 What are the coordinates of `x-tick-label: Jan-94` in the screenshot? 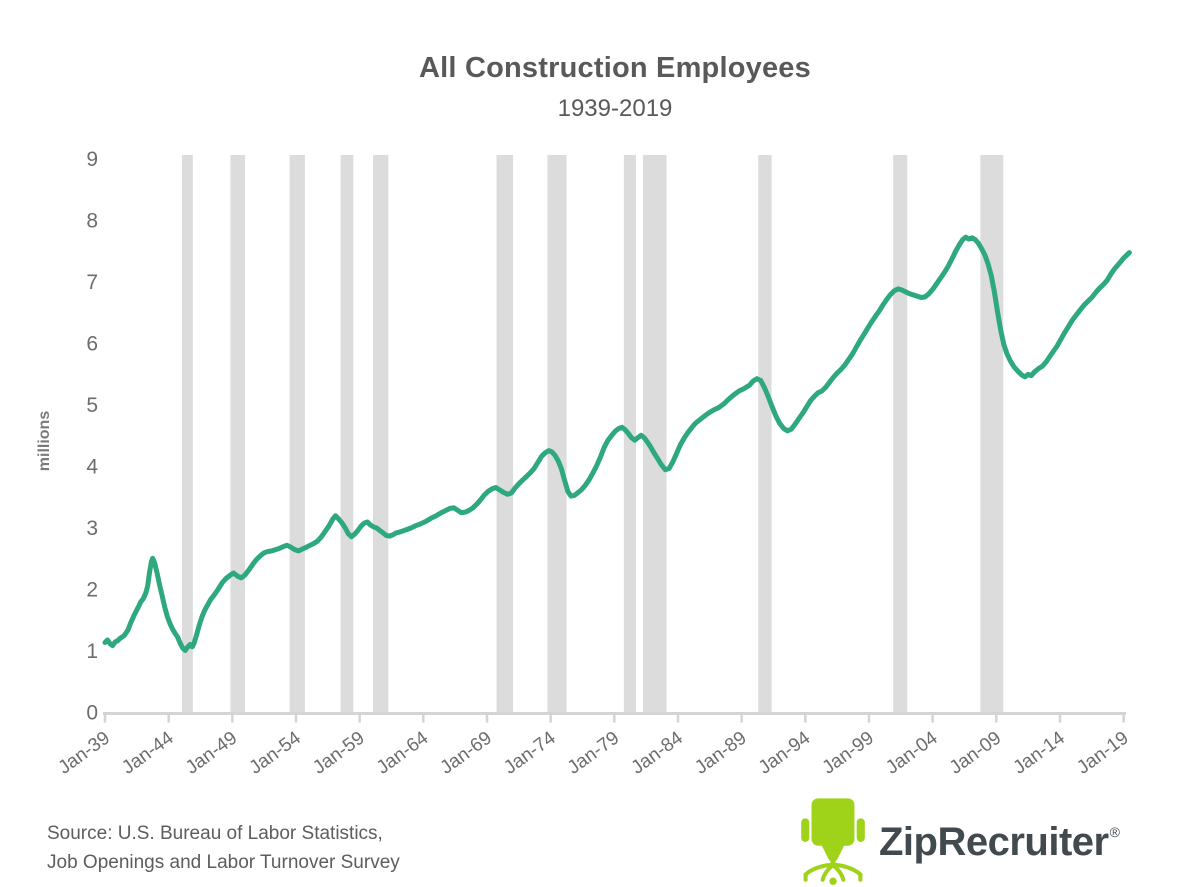 It's located at (785, 752).